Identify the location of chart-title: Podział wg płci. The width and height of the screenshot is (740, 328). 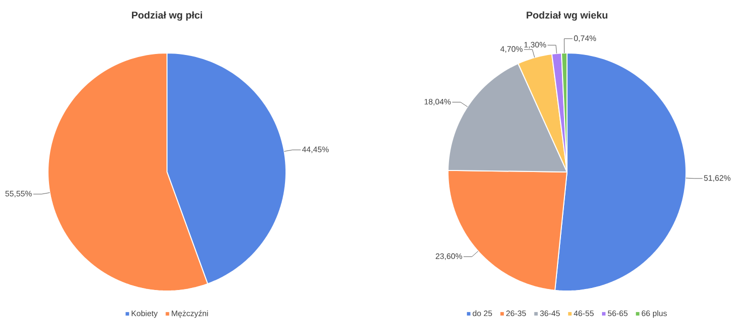
(167, 16).